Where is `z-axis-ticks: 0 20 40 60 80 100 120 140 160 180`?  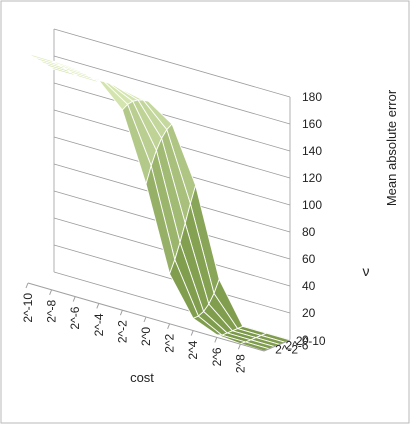
z-axis-ticks: 0 20 40 60 80 100 120 140 160 180 is located at coordinates (312, 218).